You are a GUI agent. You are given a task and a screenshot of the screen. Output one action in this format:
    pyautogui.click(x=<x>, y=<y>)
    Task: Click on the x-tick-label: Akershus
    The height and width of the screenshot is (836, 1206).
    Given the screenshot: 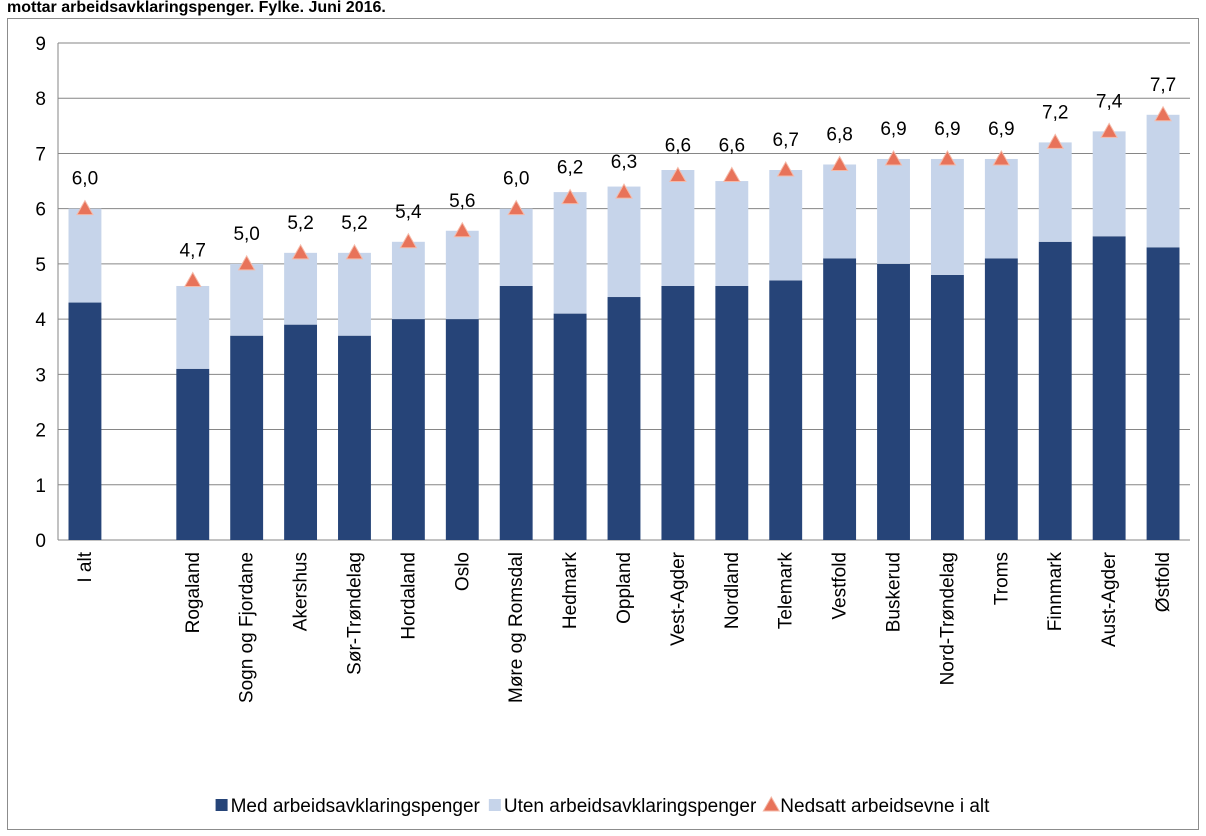 What is the action you would take?
    pyautogui.click(x=301, y=591)
    